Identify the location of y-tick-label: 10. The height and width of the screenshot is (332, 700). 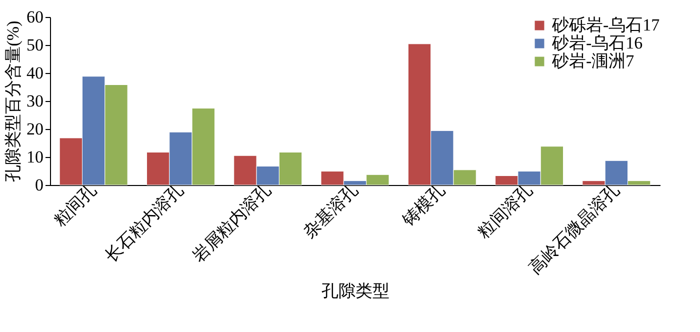
(35, 157).